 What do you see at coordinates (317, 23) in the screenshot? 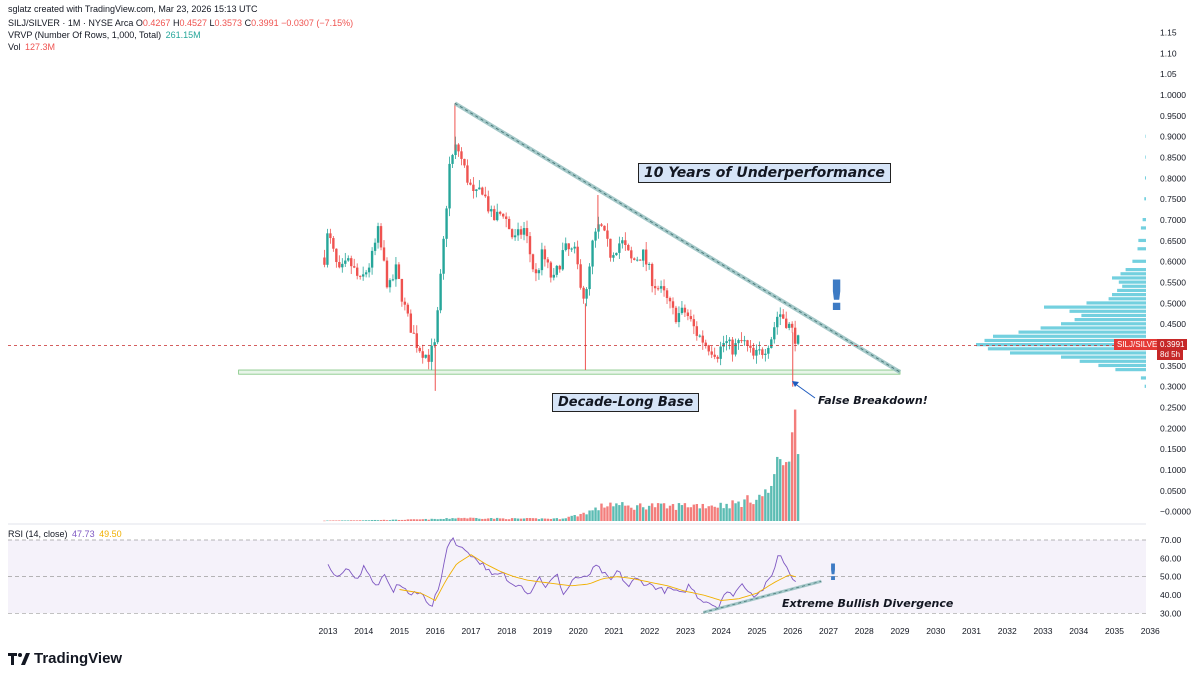
I see `ohlc-change: −0.0307 (−7.15%)` at bounding box center [317, 23].